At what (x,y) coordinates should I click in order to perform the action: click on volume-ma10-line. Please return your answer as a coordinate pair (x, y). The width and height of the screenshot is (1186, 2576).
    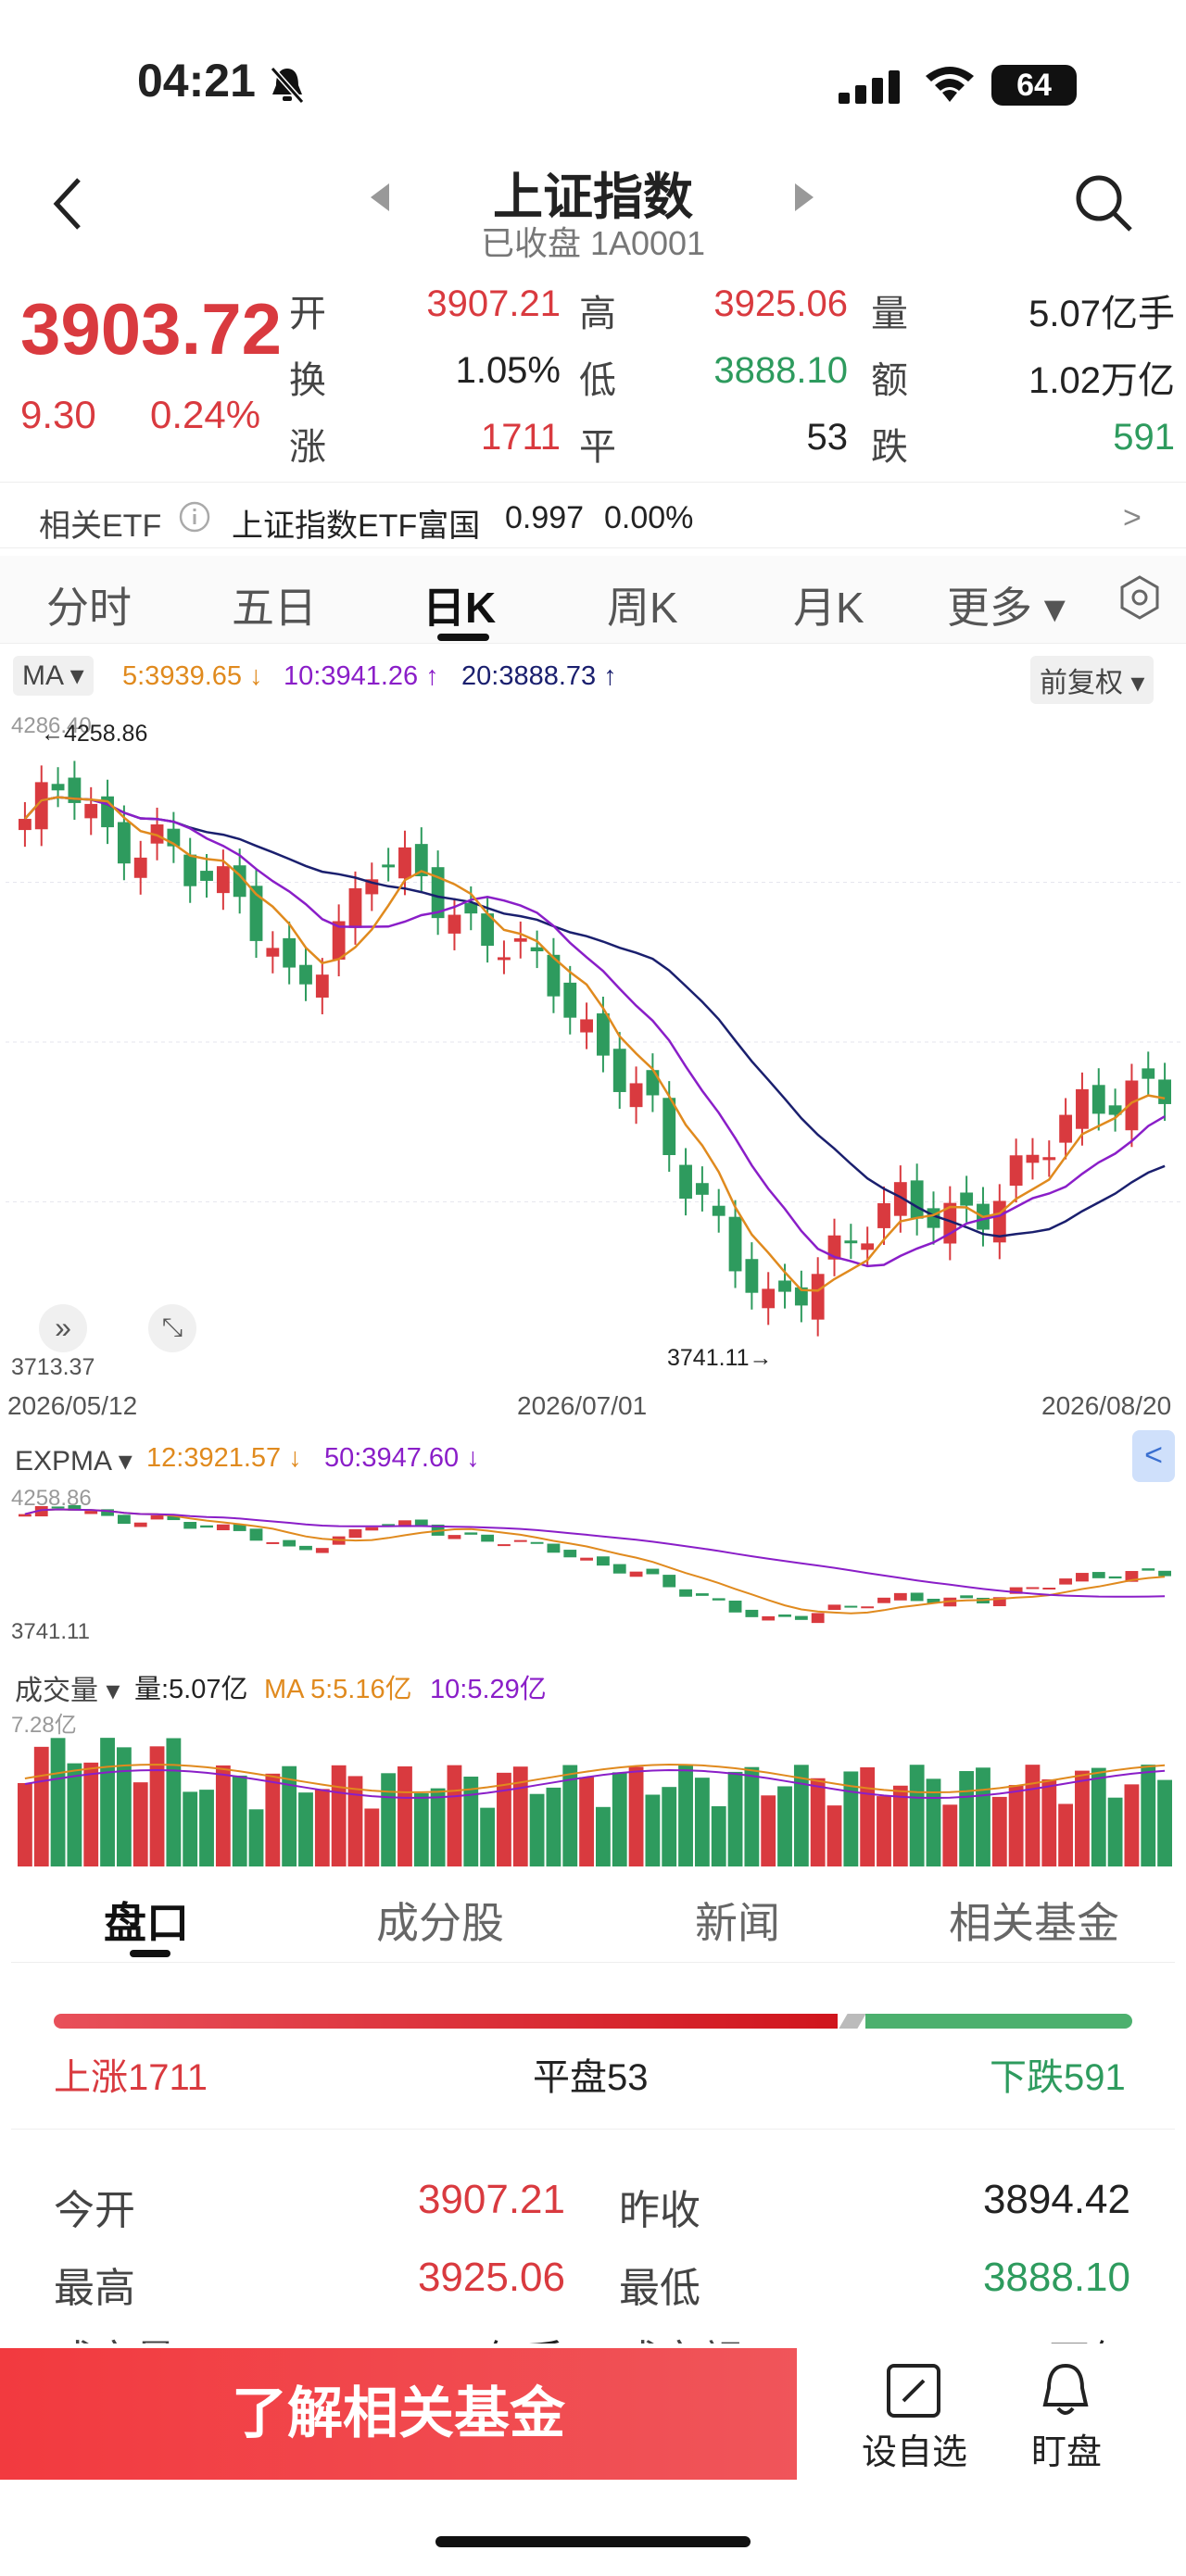
    Looking at the image, I should click on (595, 1784).